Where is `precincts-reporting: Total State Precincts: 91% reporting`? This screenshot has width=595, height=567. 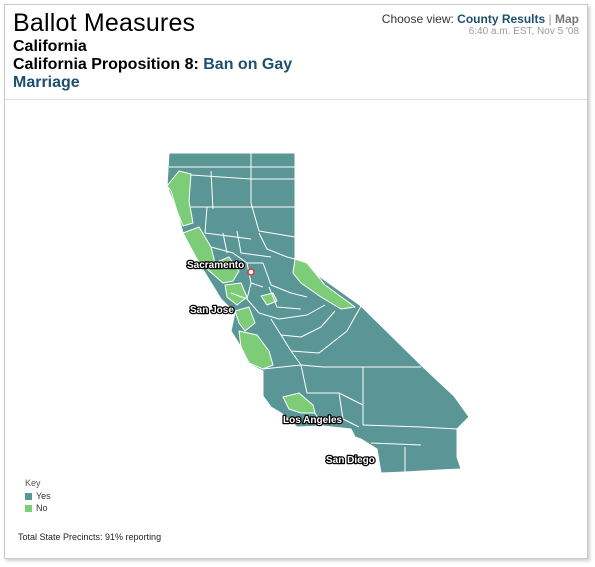
precincts-reporting: Total State Precincts: 91% reporting is located at coordinates (90, 537).